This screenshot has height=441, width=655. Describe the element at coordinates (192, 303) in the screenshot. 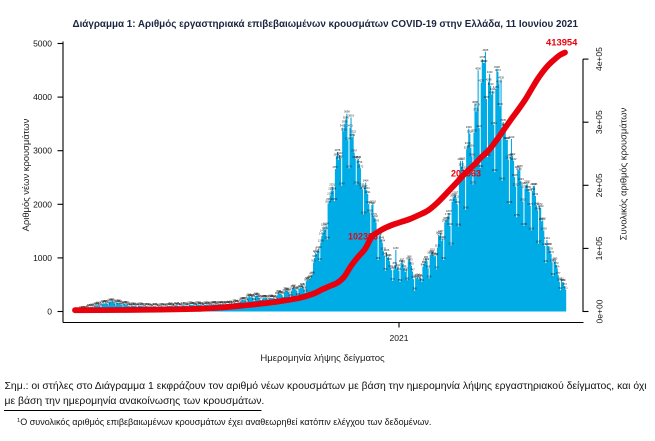

I see `svg-text: 125` at that location.